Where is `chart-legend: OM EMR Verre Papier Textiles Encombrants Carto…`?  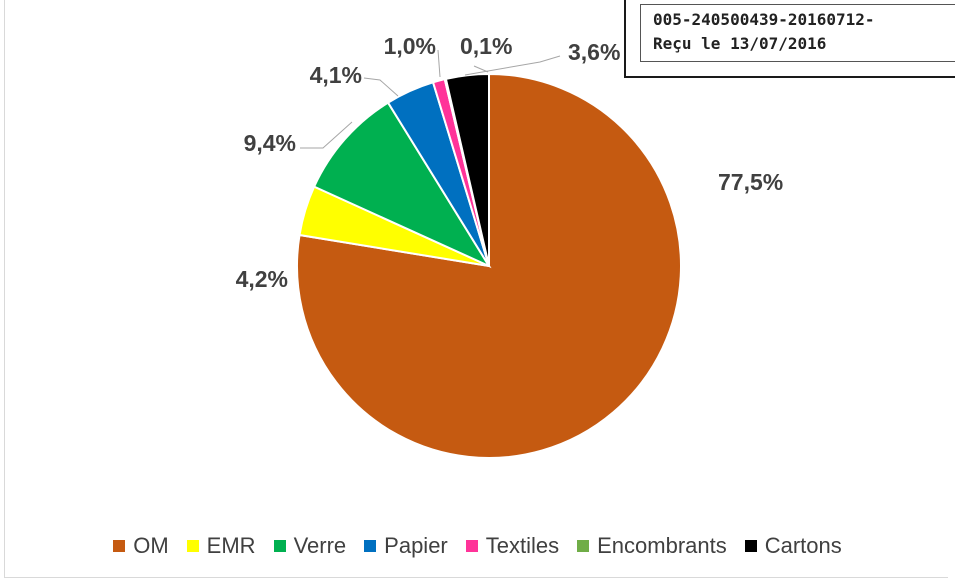
chart-legend: OM EMR Verre Papier Textiles Encombrants Carto… is located at coordinates (477, 546).